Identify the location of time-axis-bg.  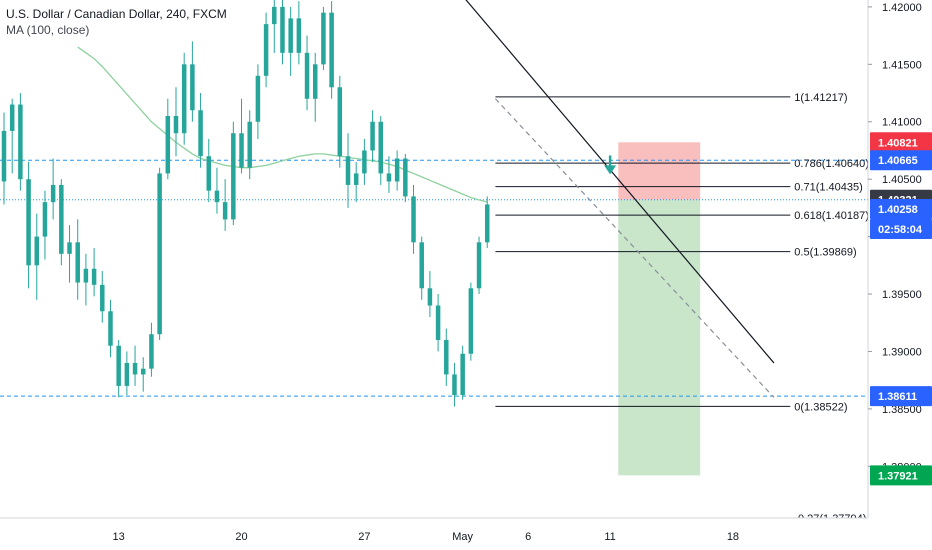
(466, 534).